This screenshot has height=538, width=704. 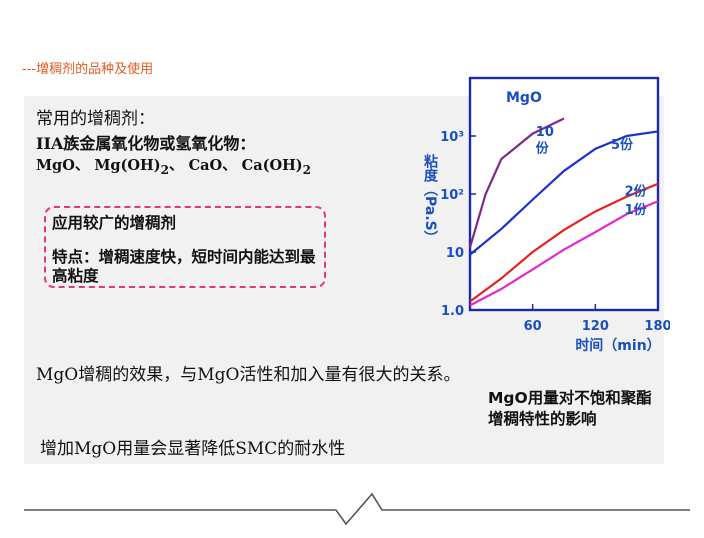 What do you see at coordinates (622, 145) in the screenshot?
I see `series-label-5: 5份` at bounding box center [622, 145].